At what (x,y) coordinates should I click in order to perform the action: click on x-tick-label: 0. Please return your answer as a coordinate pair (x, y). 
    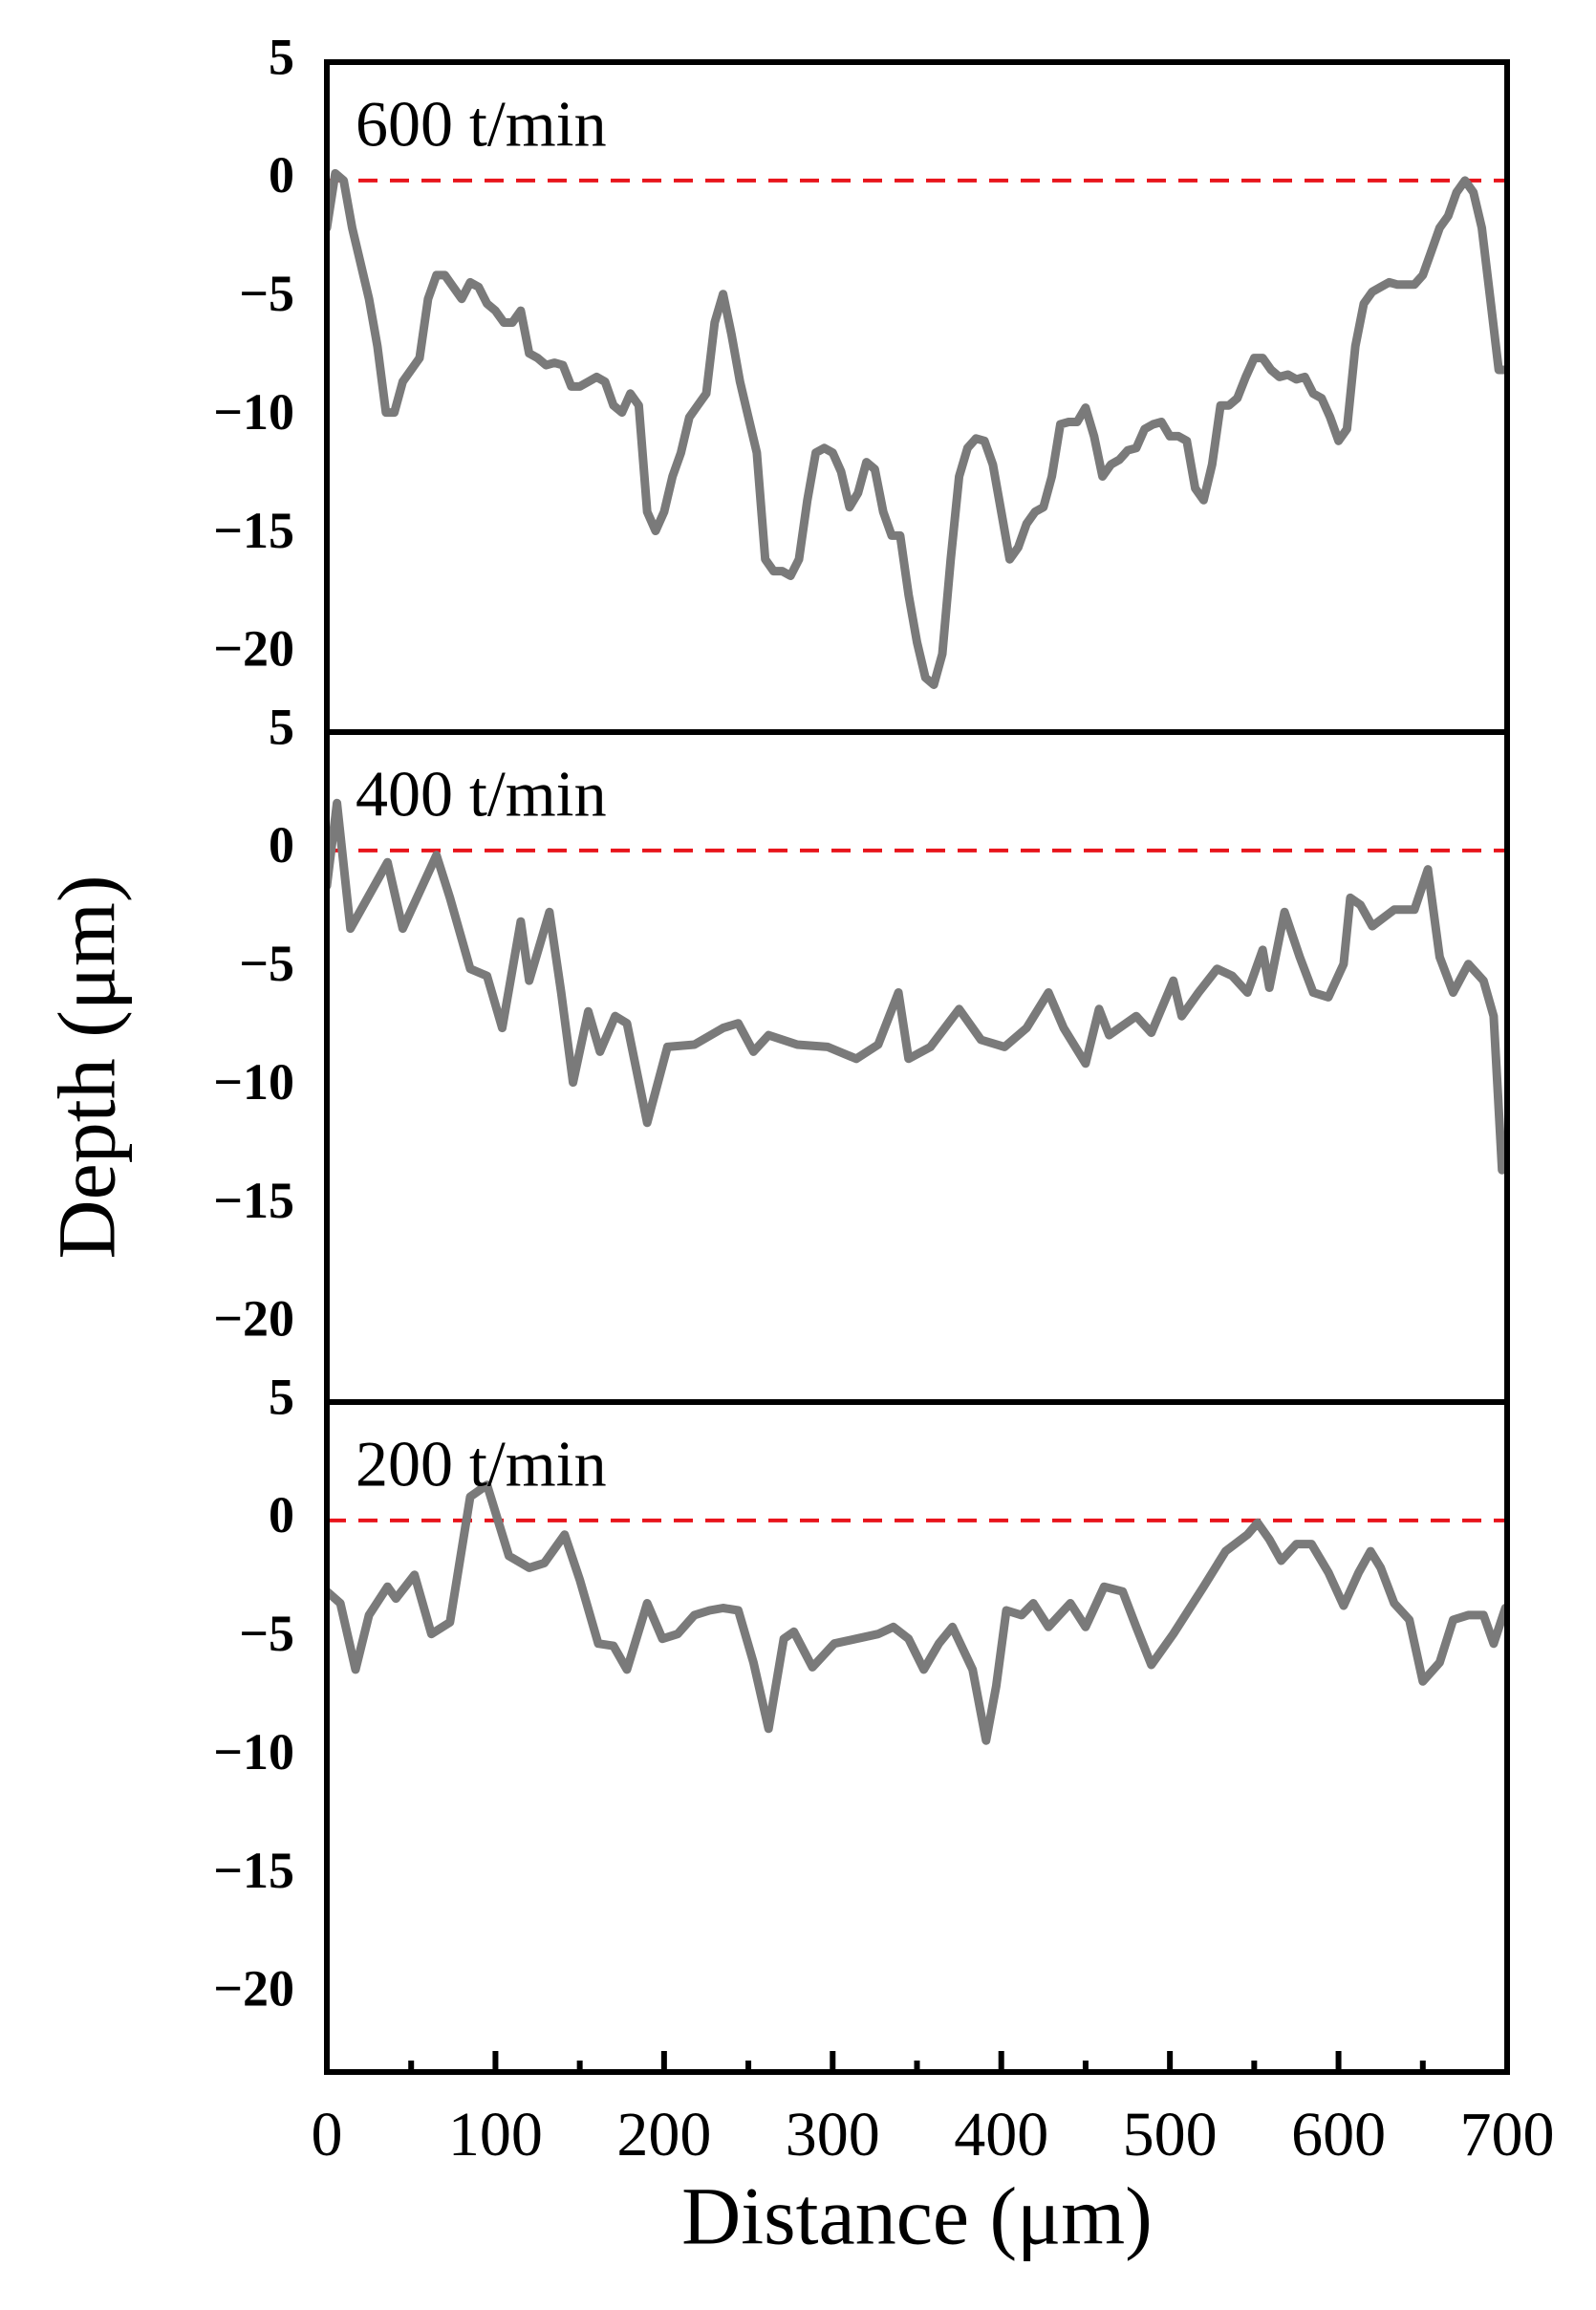
    Looking at the image, I should click on (328, 2135).